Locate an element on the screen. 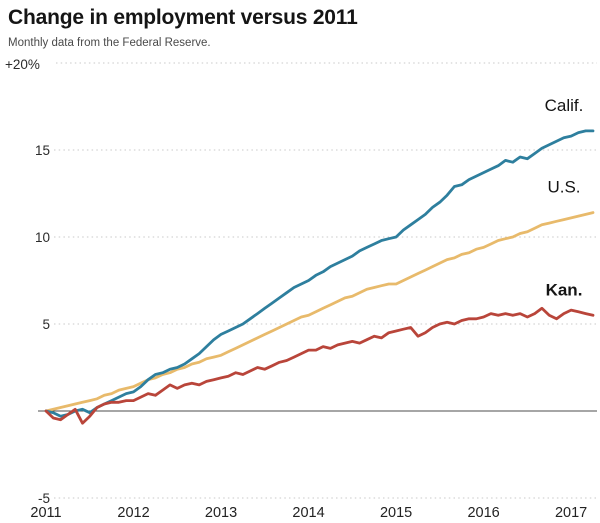 This screenshot has width=600, height=523. x-axis-labels: 2011 2012 2013 2014 2015 2016 2017 is located at coordinates (308, 513).